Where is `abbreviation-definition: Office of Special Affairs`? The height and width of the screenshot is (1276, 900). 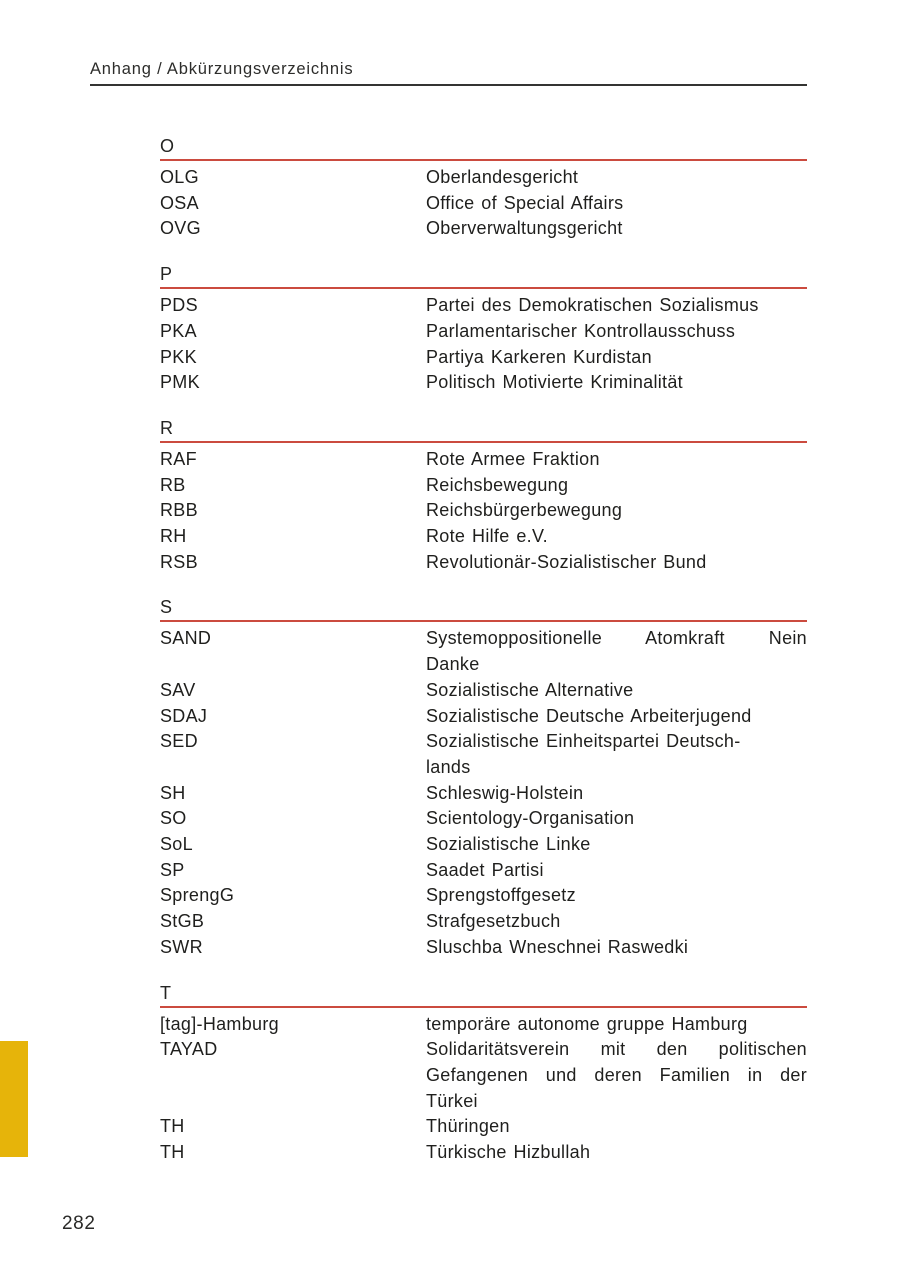 abbreviation-definition: Office of Special Affairs is located at coordinates (616, 204).